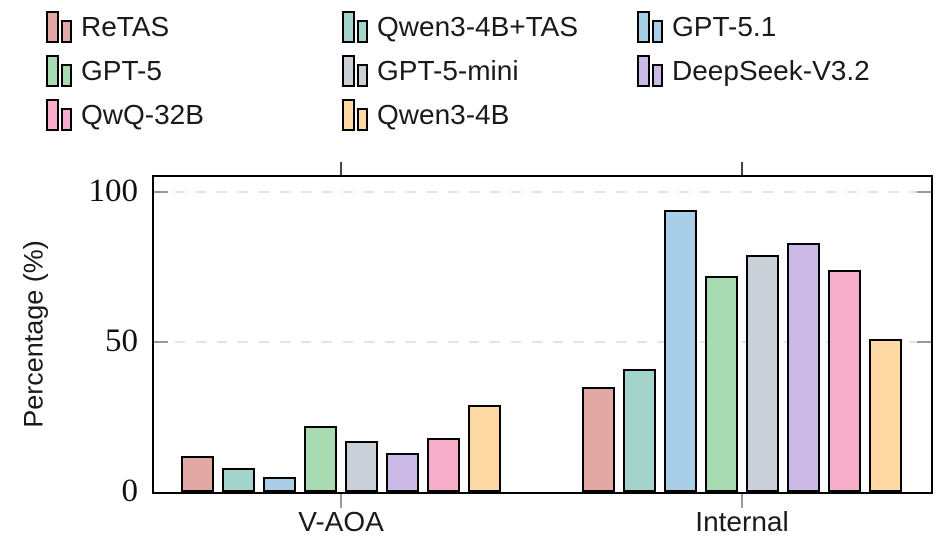  I want to click on legend-entry-gpt-5-1: GPT-5.1, so click(753, 26).